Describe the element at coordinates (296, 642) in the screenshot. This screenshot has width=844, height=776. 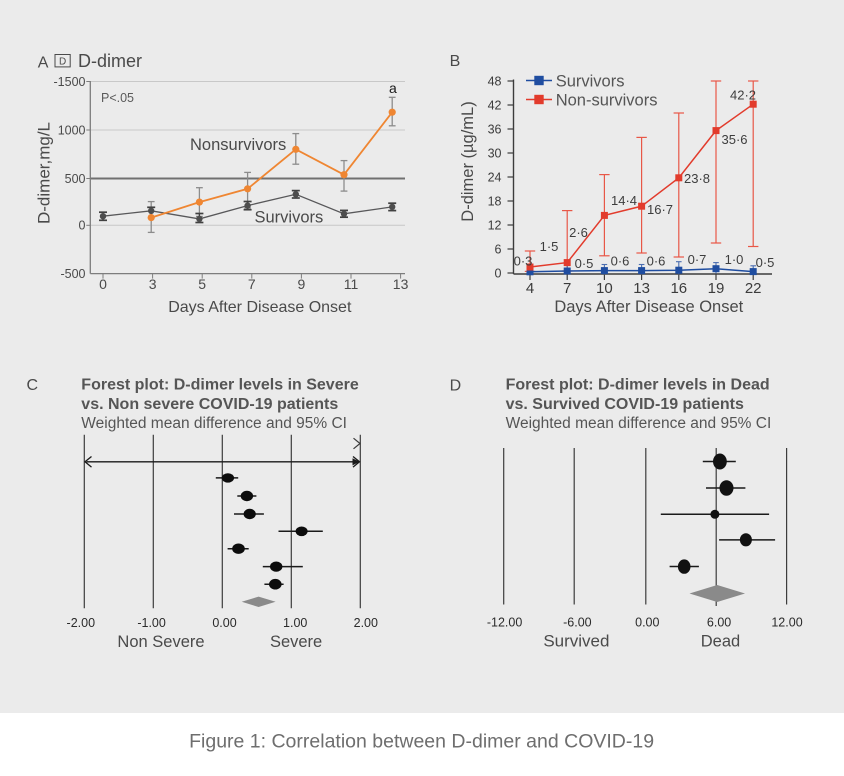
I see `svg-text: Severe` at that location.